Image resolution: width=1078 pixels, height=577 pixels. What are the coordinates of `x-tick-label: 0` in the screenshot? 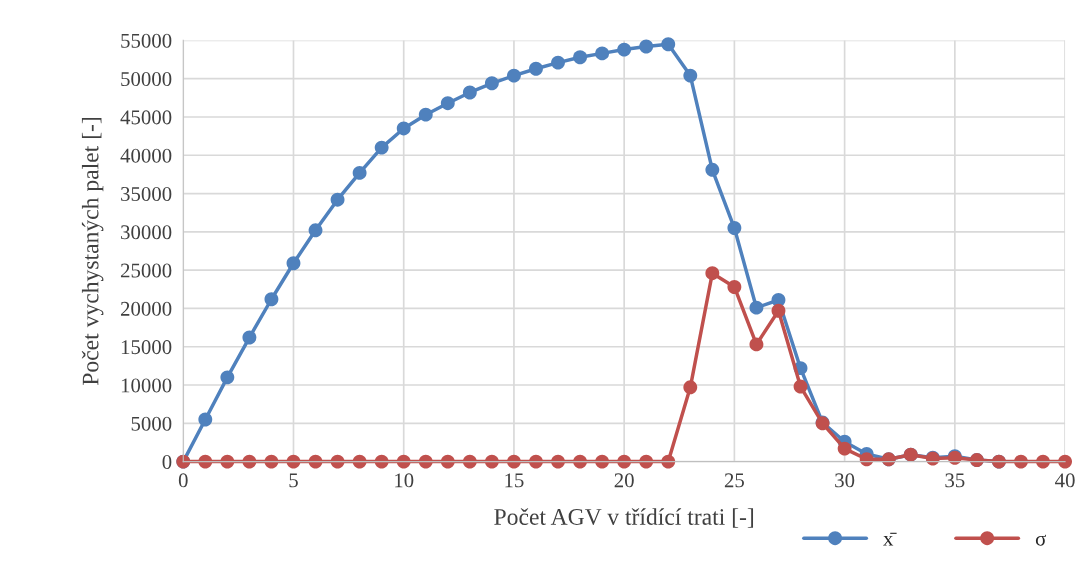 It's located at (183, 480).